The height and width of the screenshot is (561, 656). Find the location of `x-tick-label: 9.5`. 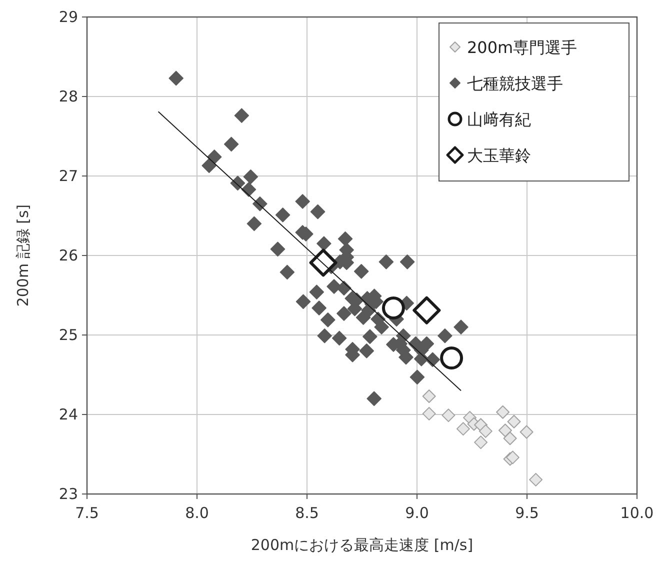

x-tick-label: 9.5 is located at coordinates (527, 513).